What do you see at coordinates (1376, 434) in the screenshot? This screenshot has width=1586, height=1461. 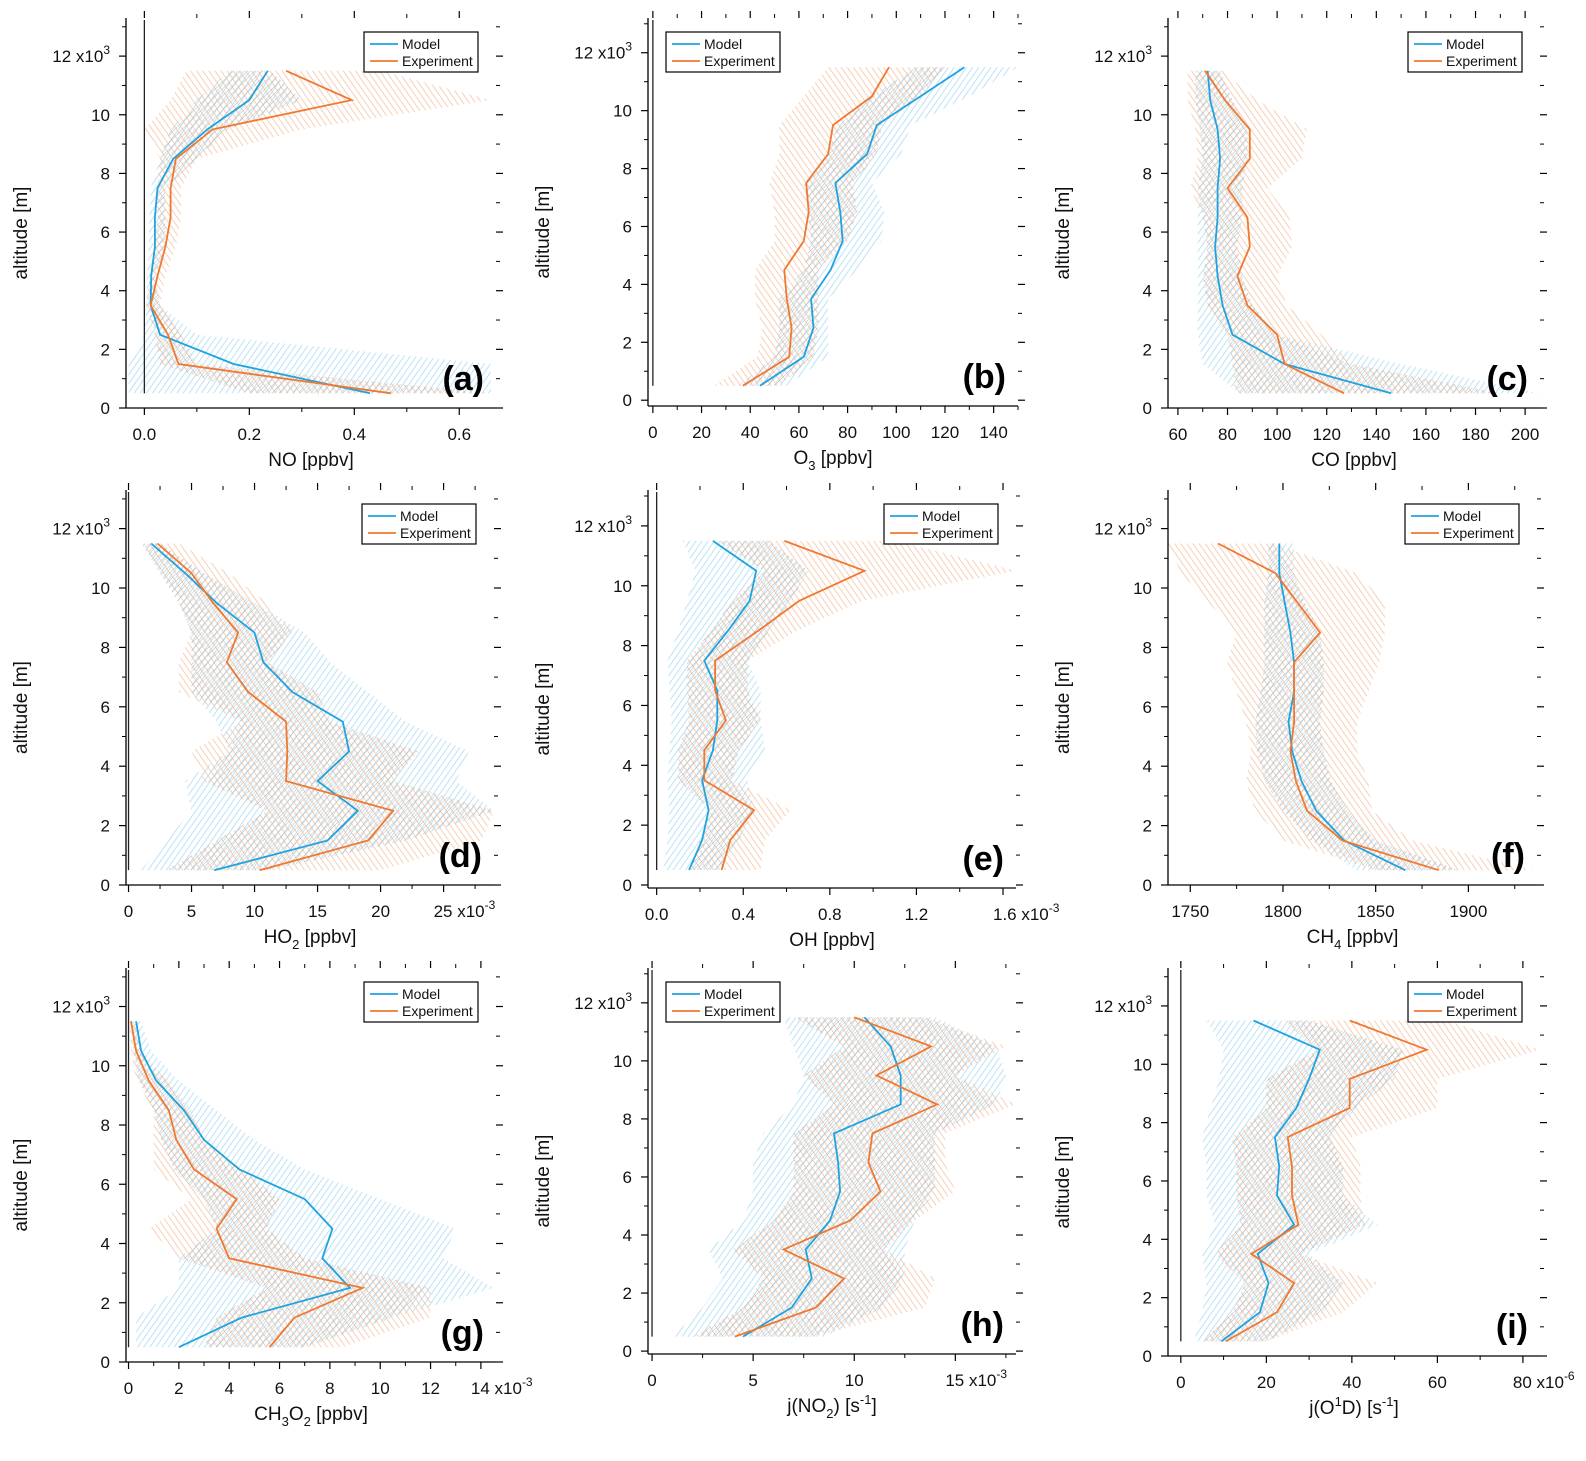 I see `x-tick-label: 140` at bounding box center [1376, 434].